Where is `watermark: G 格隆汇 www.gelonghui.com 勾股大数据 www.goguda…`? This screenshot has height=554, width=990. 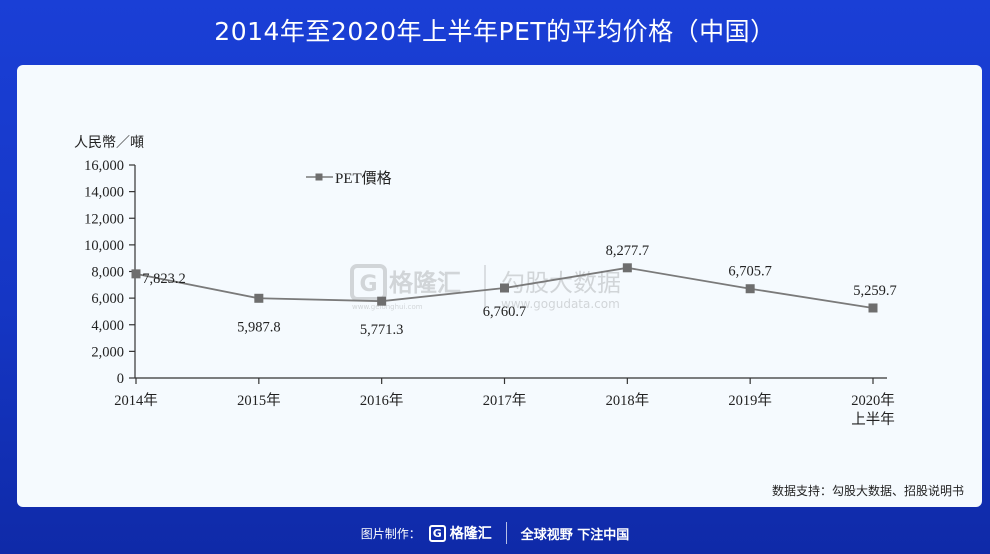
watermark: G 格隆汇 www.gelonghui.com 勾股大数据 www.goguda… is located at coordinates (485, 287).